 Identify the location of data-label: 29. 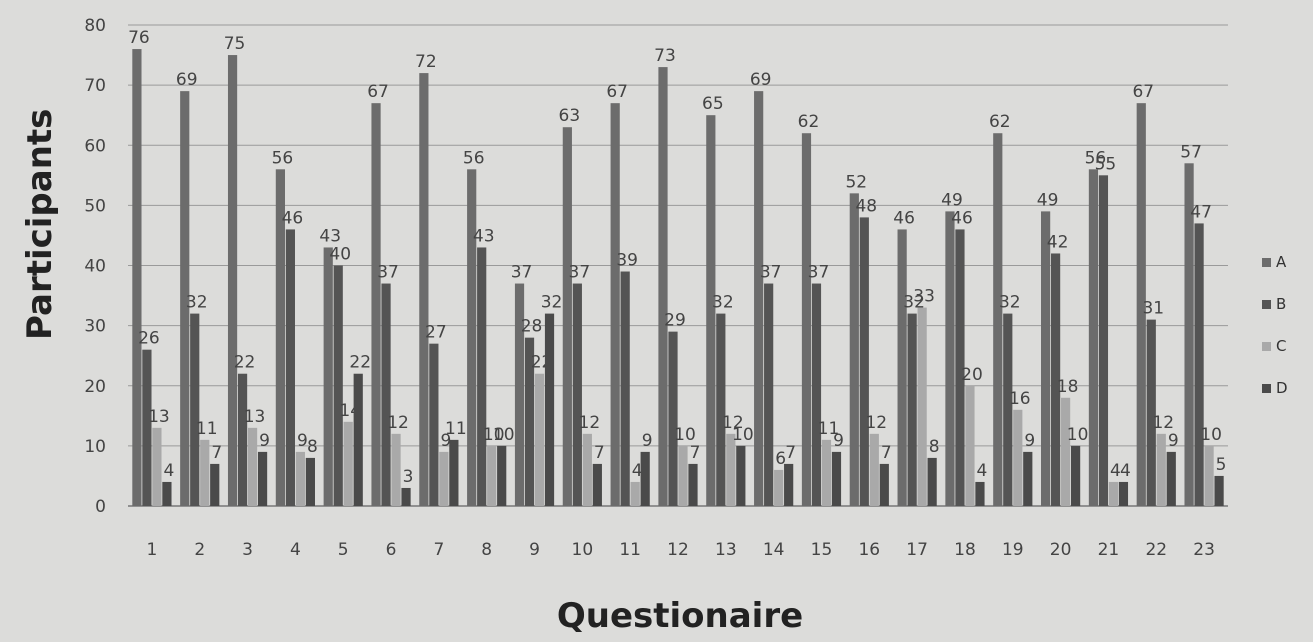
(675, 321).